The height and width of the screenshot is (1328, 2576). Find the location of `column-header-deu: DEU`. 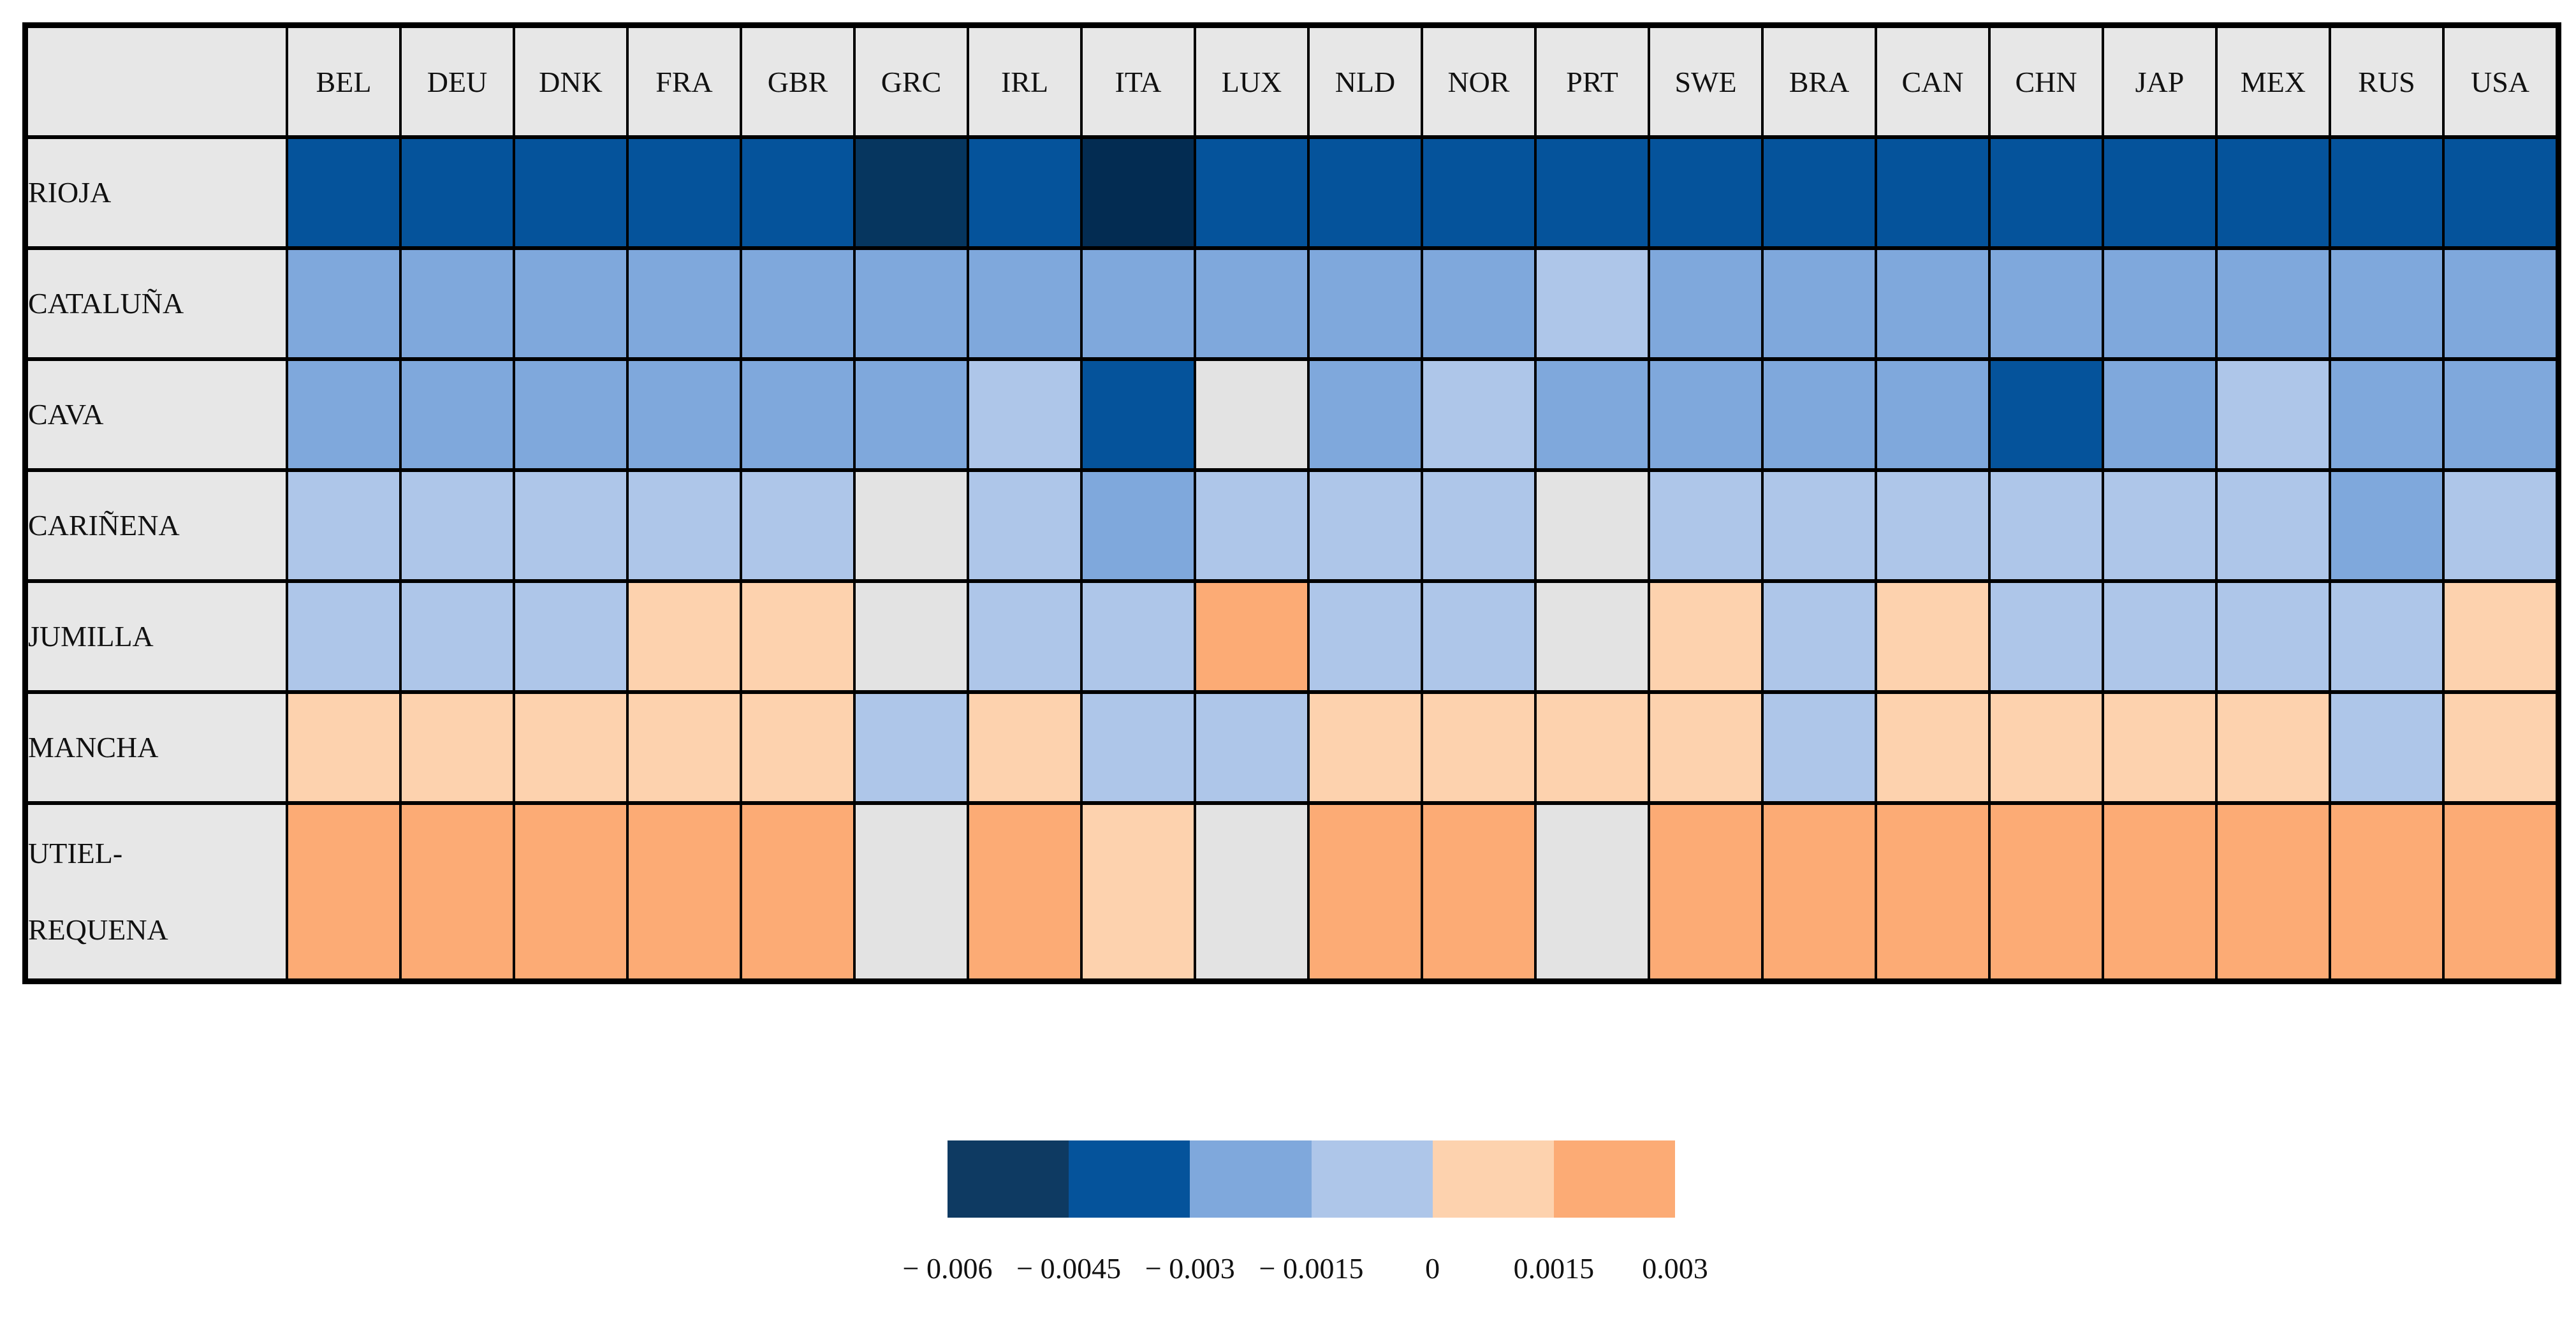

column-header-deu: DEU is located at coordinates (457, 81).